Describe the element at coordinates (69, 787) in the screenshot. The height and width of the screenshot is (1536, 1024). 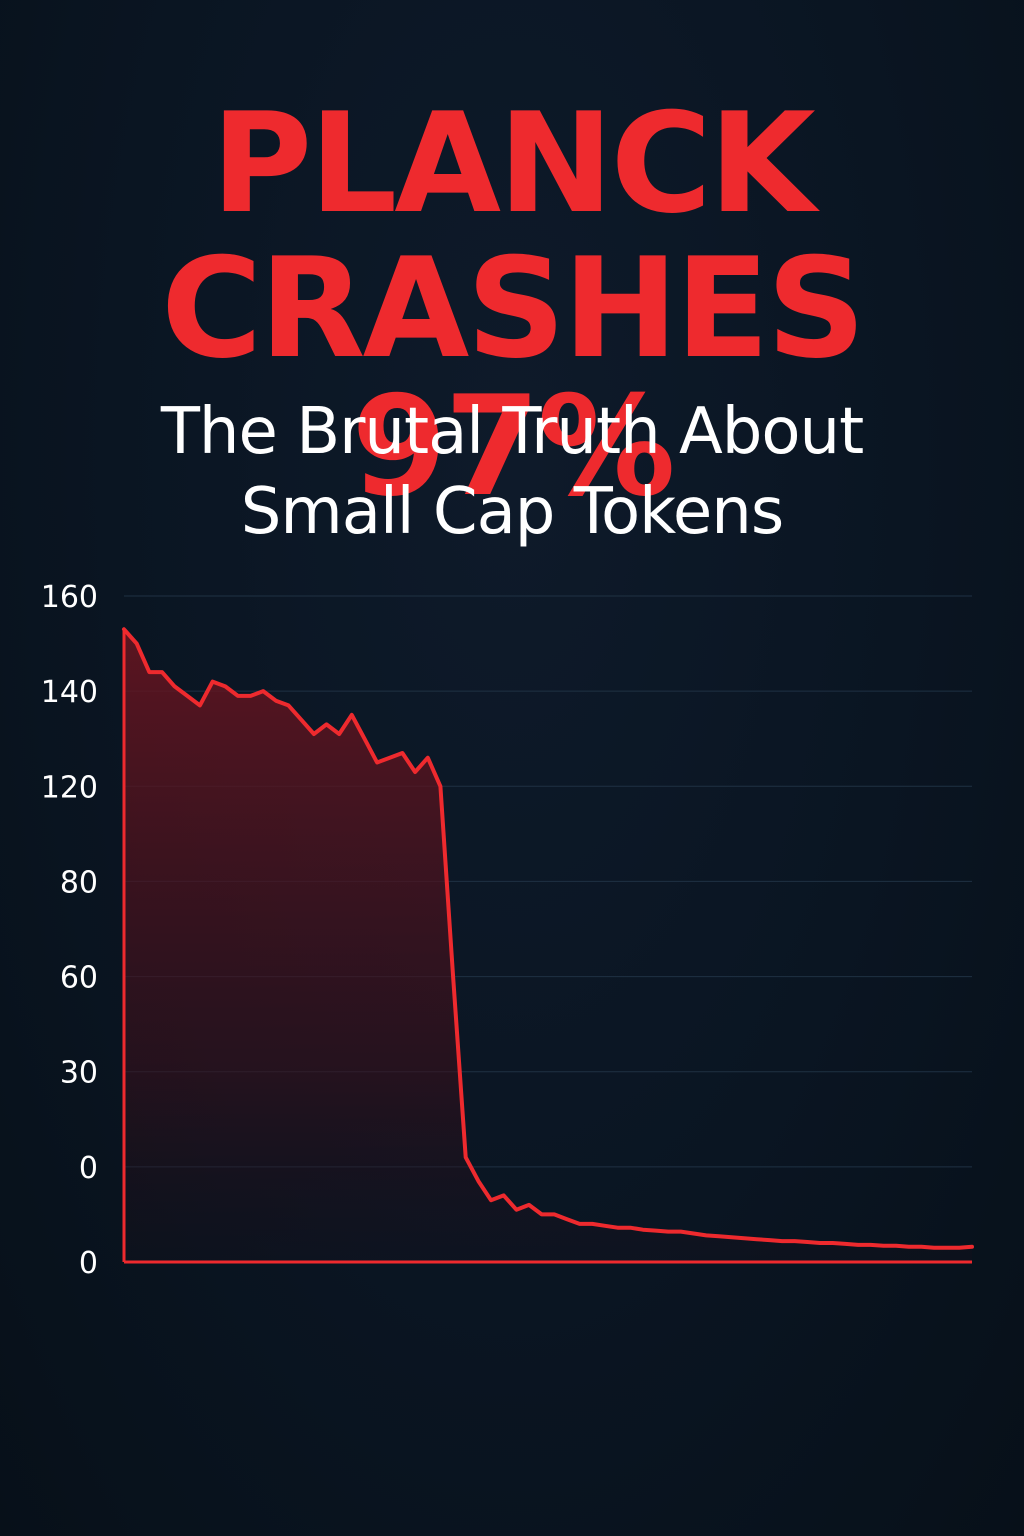
I see `y-tick-label: 120` at that location.